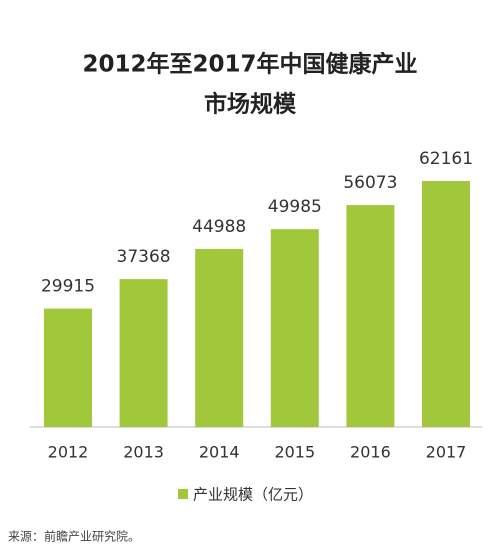  Describe the element at coordinates (446, 159) in the screenshot. I see `value-label: 62161` at that location.